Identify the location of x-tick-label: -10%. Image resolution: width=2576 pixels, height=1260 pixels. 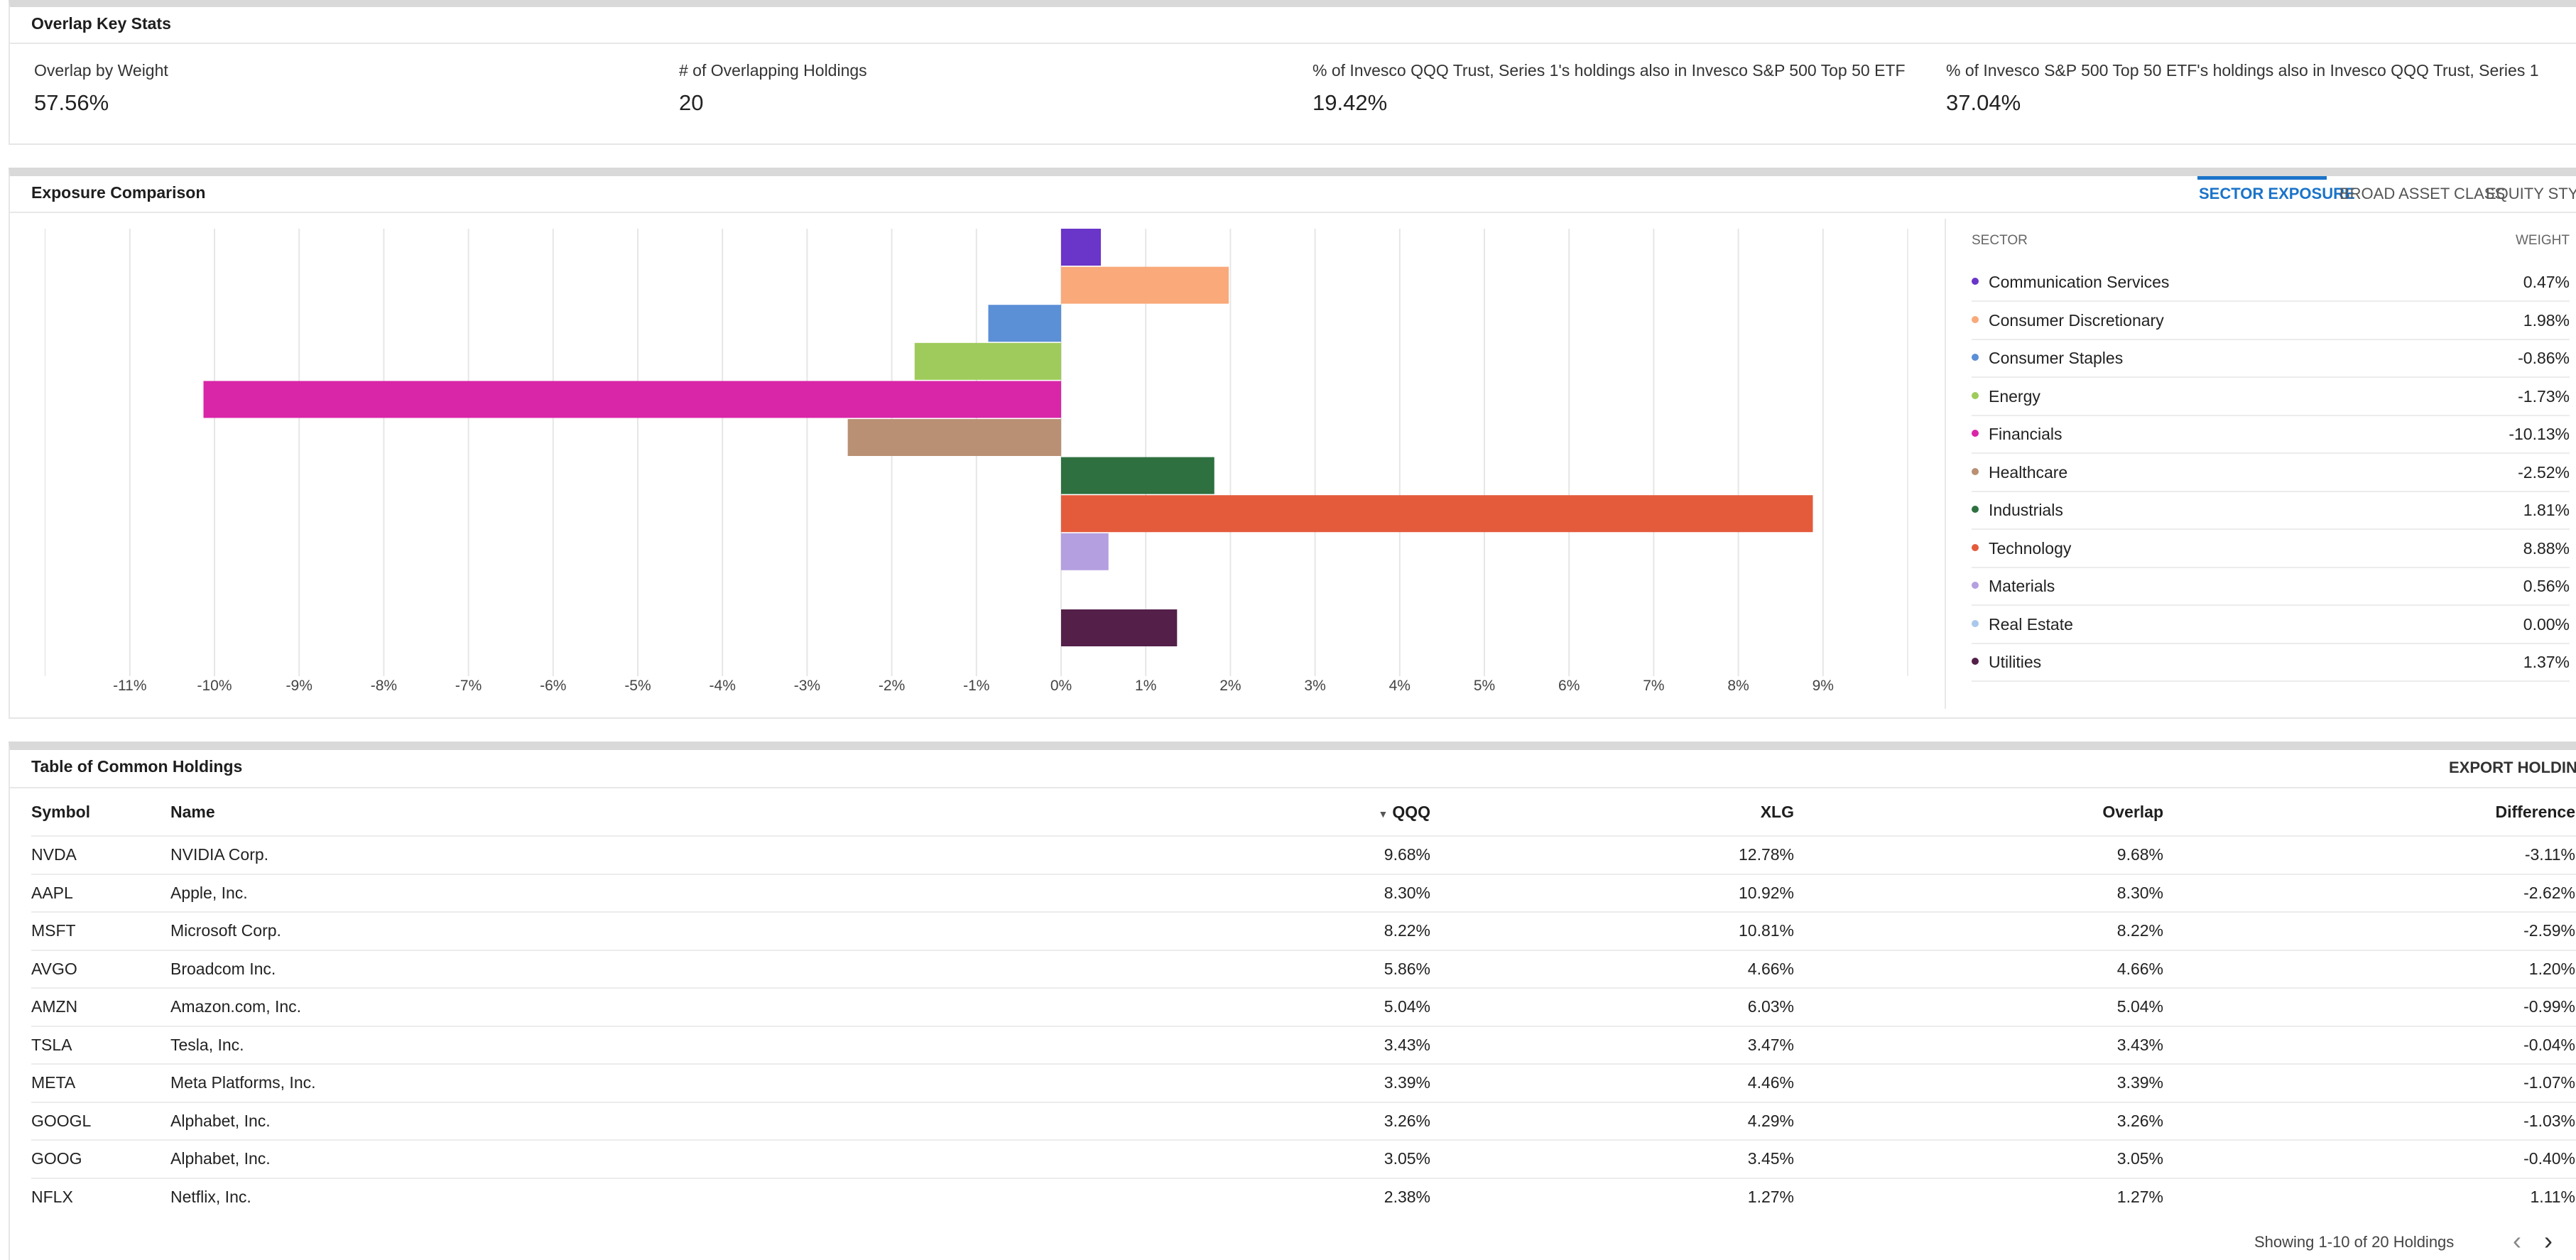
(215, 686).